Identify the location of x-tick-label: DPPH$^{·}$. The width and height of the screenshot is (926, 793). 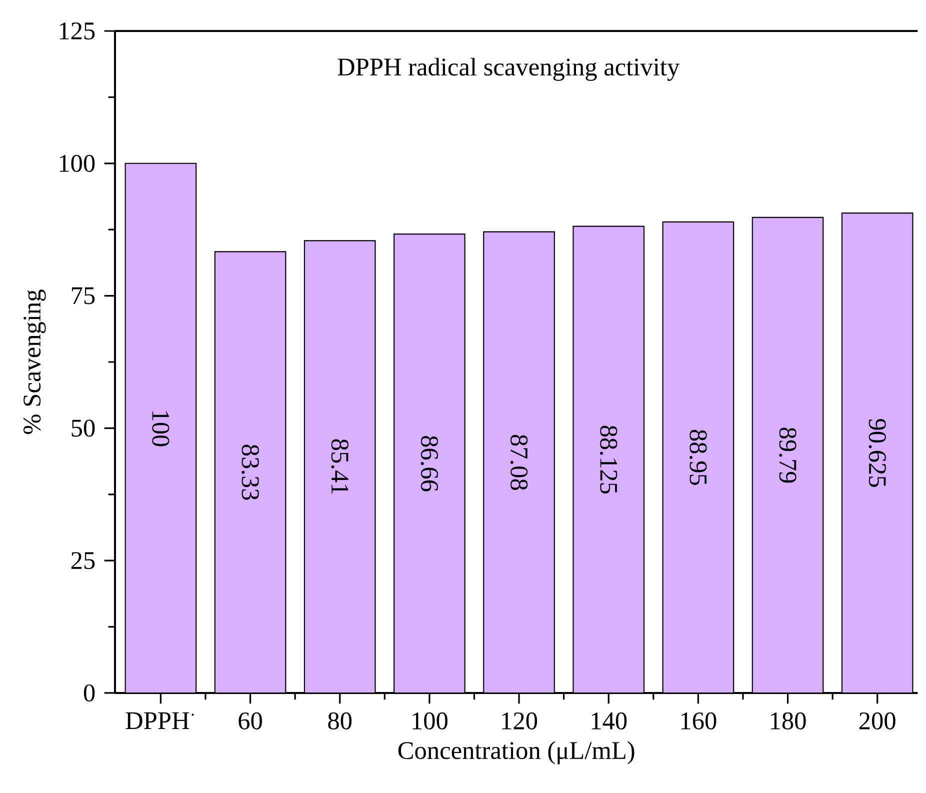
(160, 720).